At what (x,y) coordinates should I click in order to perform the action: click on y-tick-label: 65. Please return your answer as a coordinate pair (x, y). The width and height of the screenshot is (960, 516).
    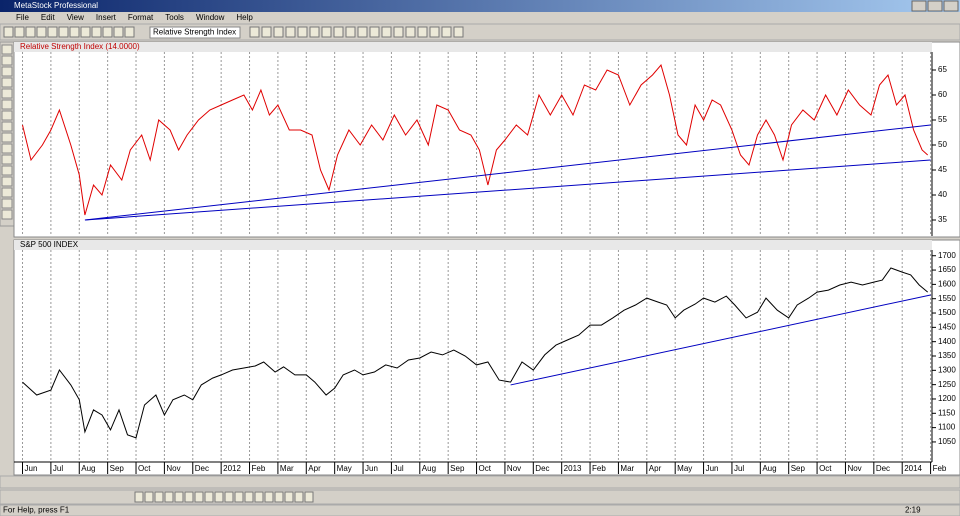
    Looking at the image, I should click on (942, 69).